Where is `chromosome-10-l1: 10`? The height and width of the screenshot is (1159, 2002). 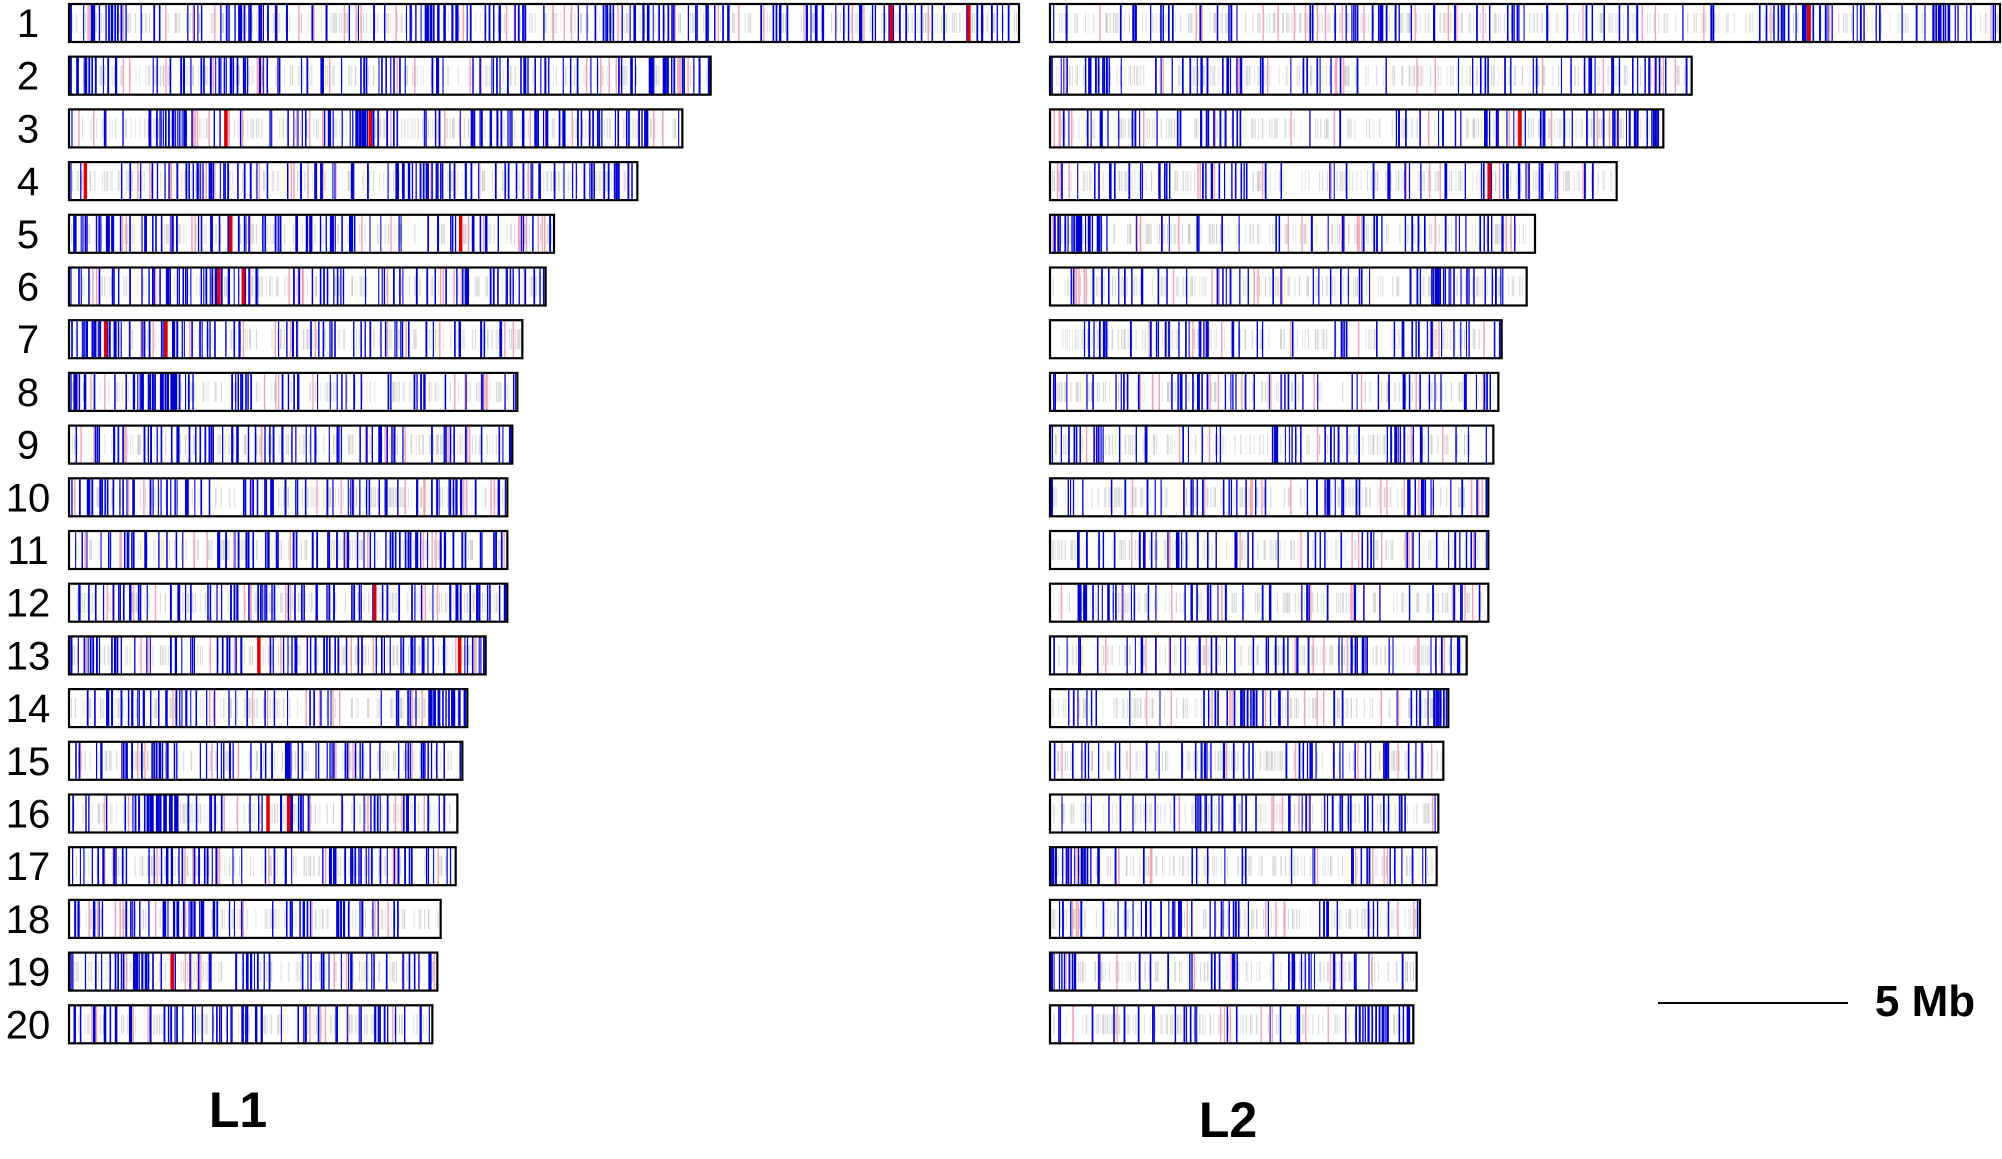 chromosome-10-l1: 10 is located at coordinates (257, 498).